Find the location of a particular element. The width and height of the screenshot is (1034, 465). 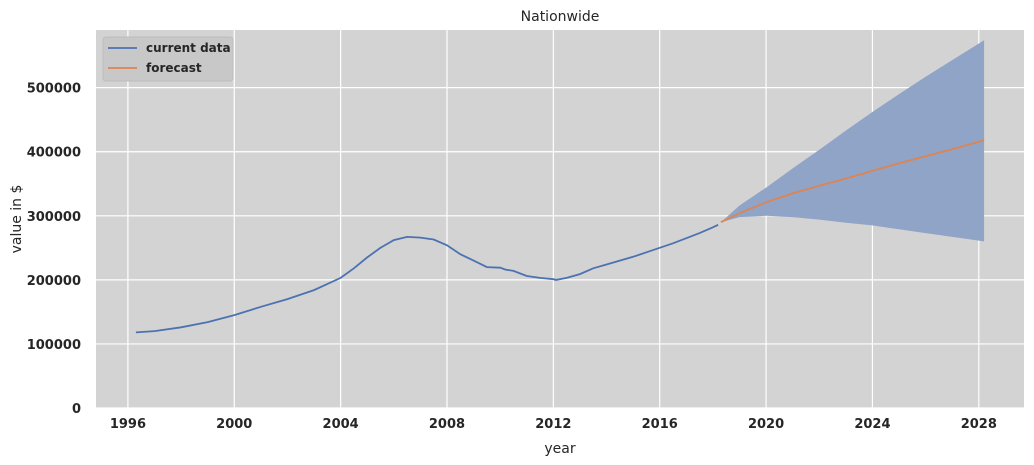

confidence-band is located at coordinates (852, 141).